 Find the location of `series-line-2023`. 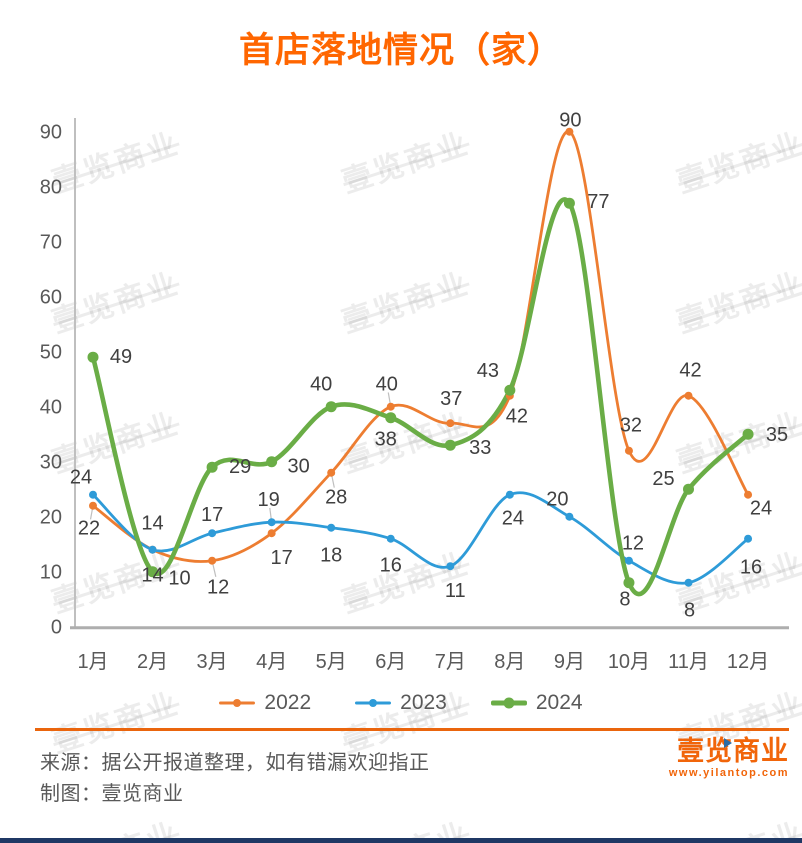

series-line-2023 is located at coordinates (420, 538).